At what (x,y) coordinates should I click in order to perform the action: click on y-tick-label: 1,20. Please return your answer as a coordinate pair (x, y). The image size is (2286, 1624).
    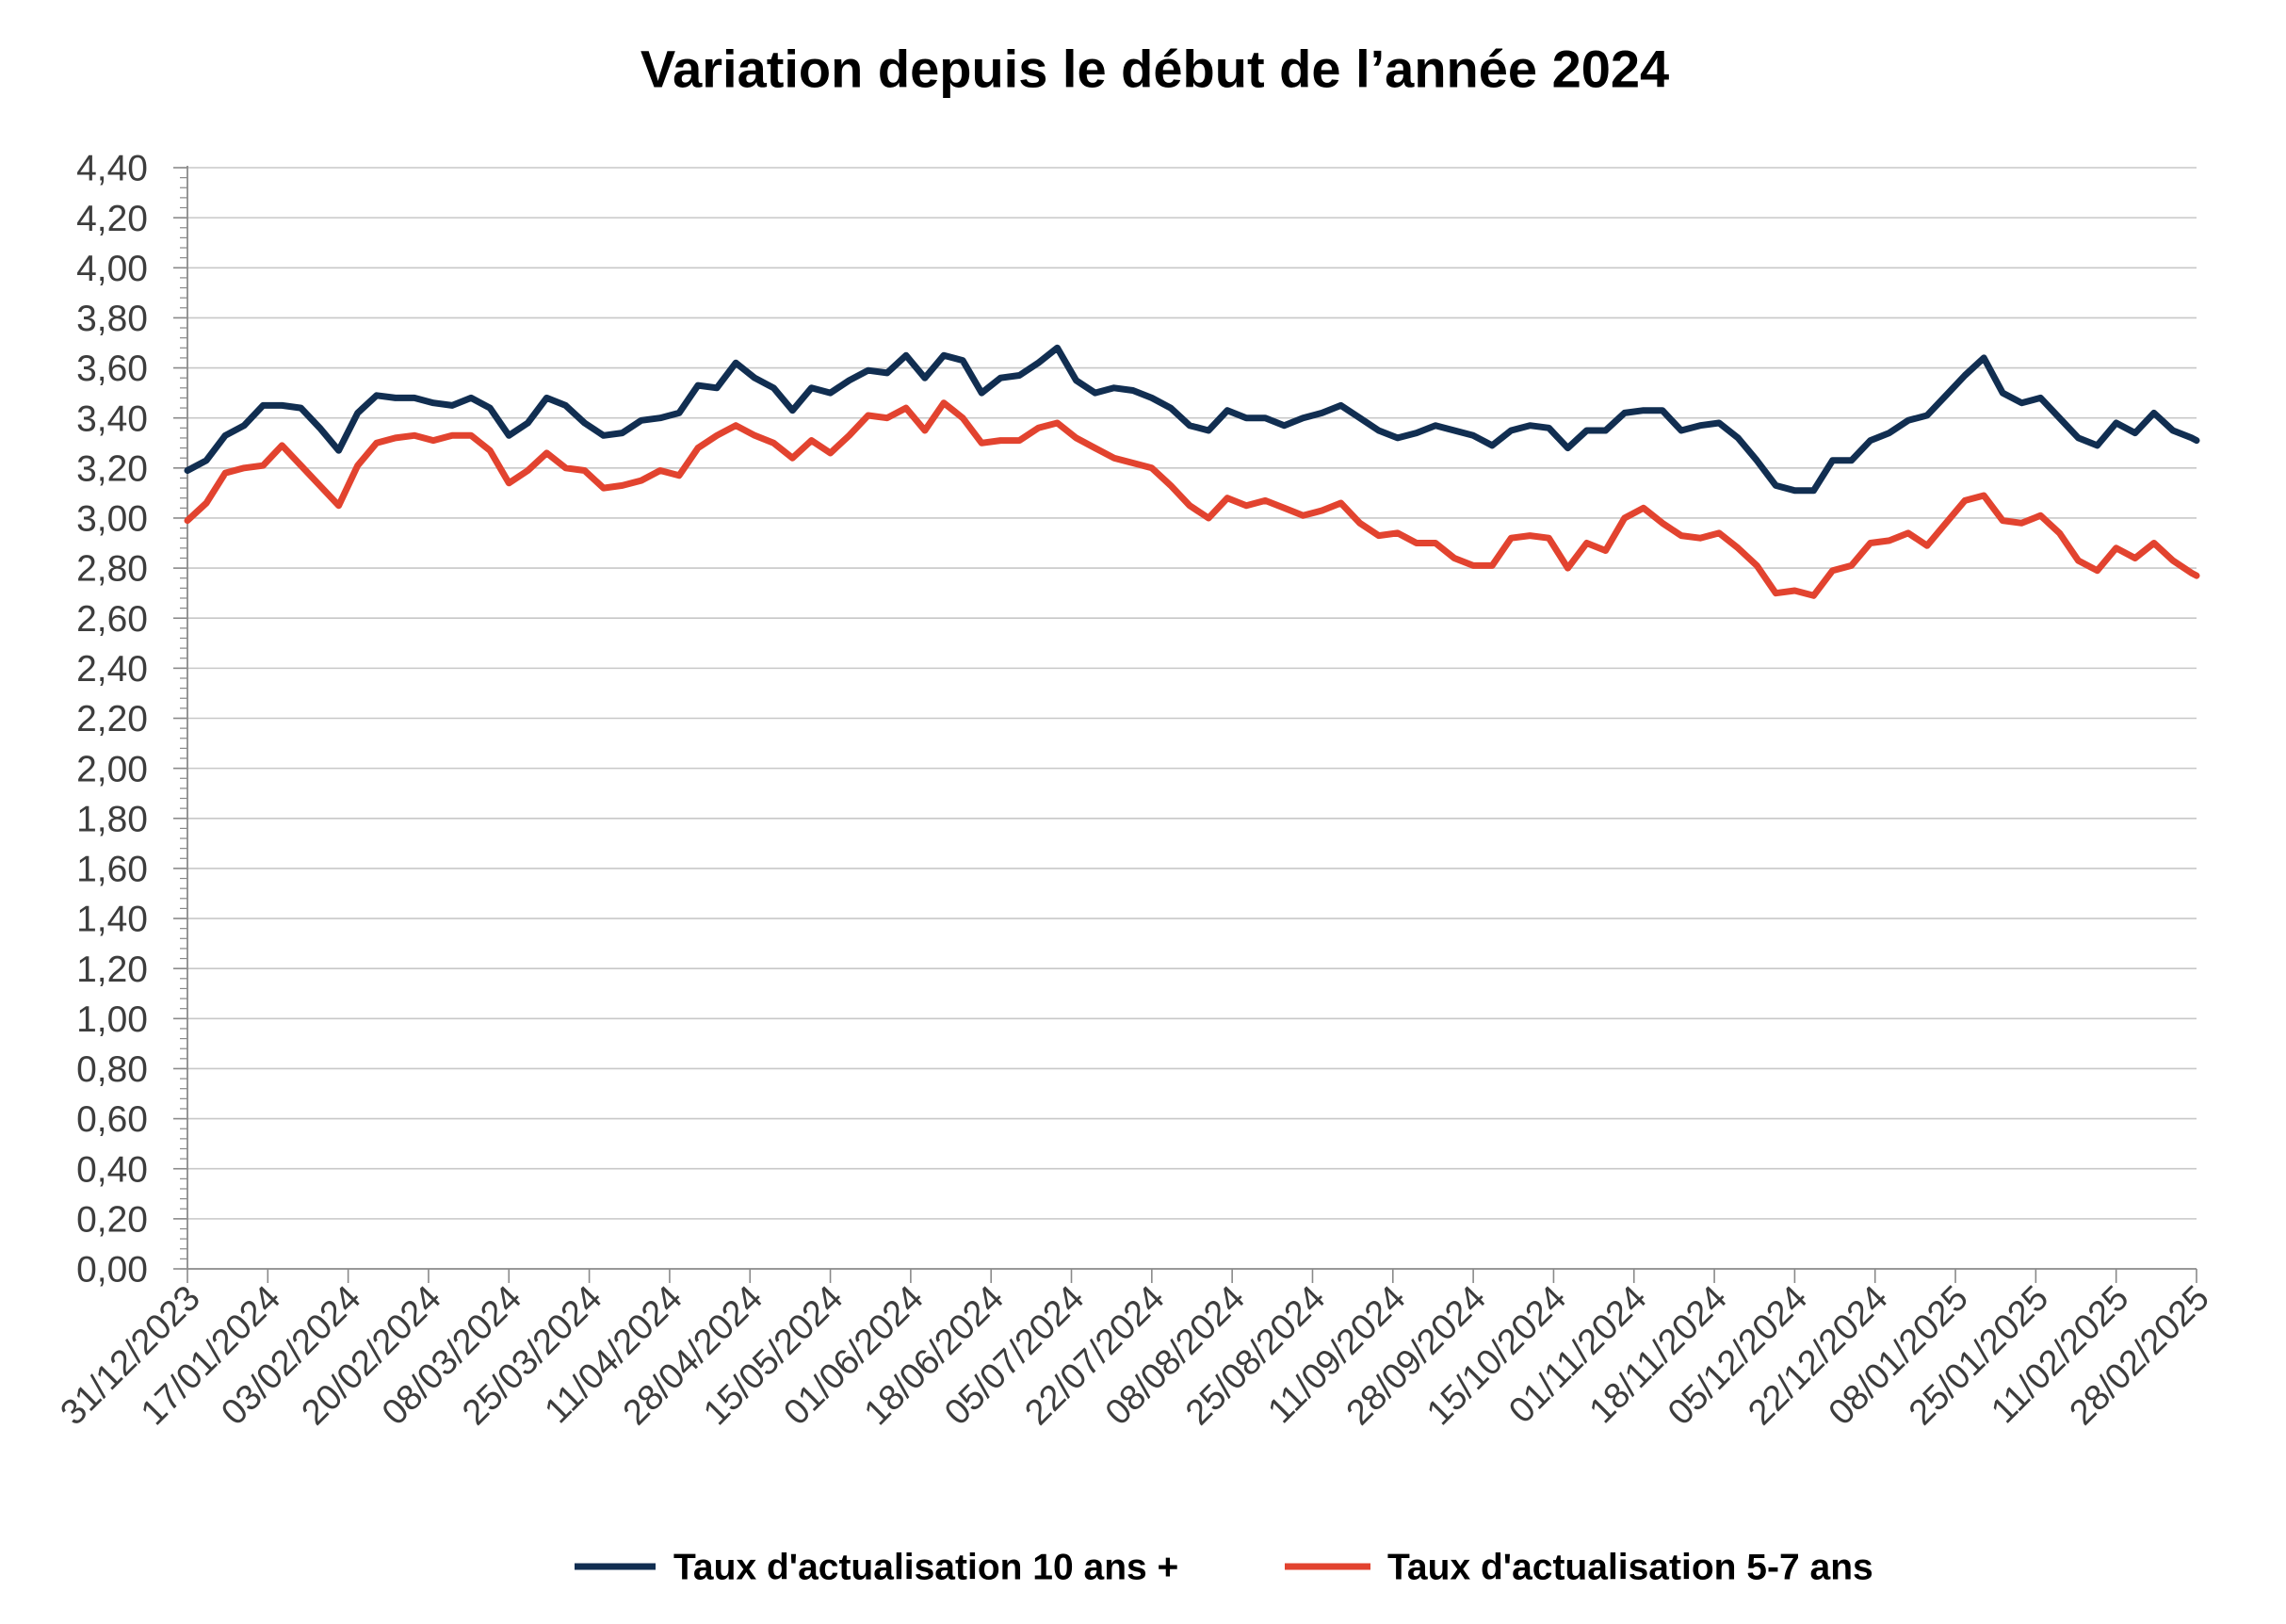
    Looking at the image, I should click on (112, 970).